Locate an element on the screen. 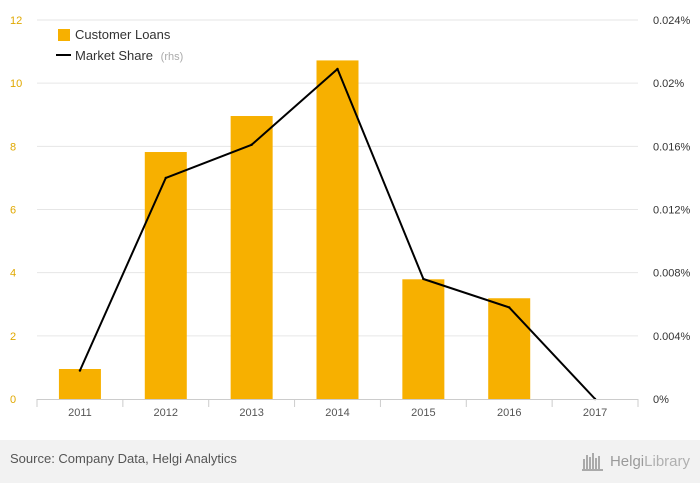 This screenshot has width=700, height=483. brand-name: Helgi Library is located at coordinates (650, 461).